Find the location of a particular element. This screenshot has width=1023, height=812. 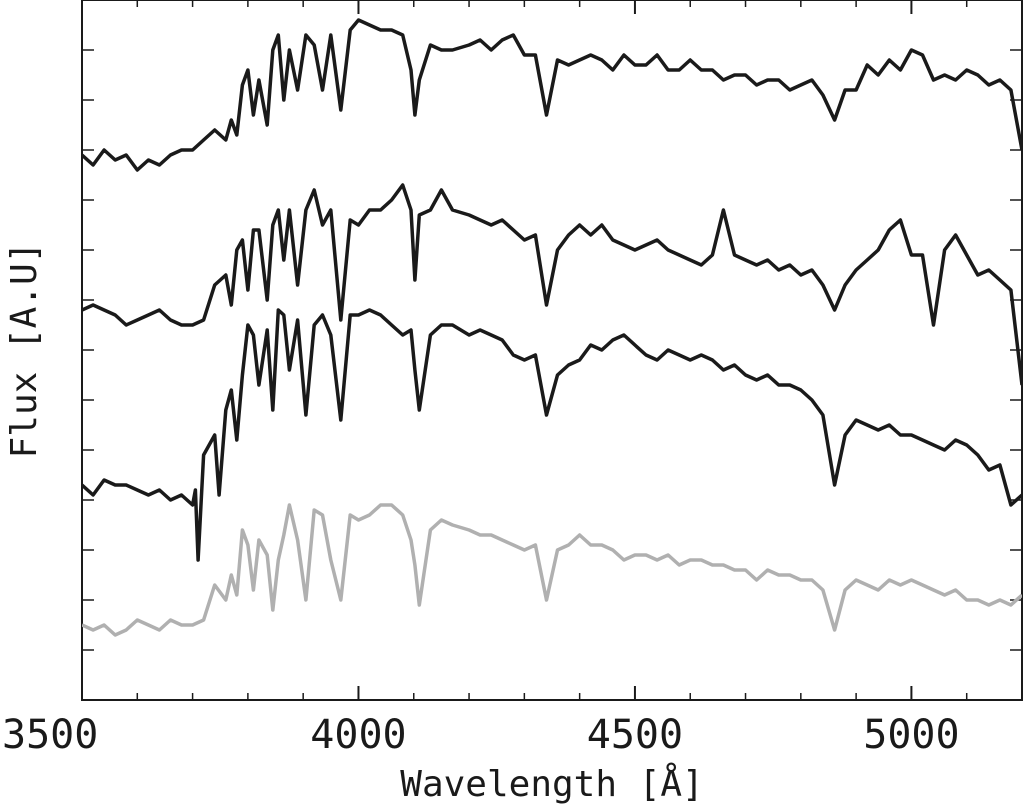

x-tick-label: 4500 is located at coordinates (635, 735).